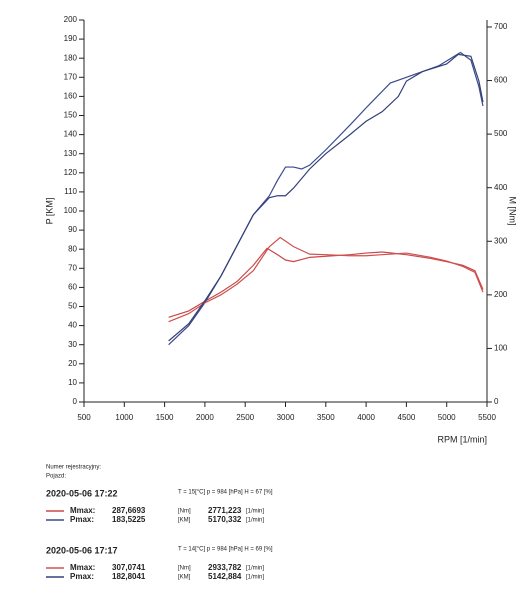  Describe the element at coordinates (71, 210) in the screenshot. I see `y-tick-label: 100` at that location.